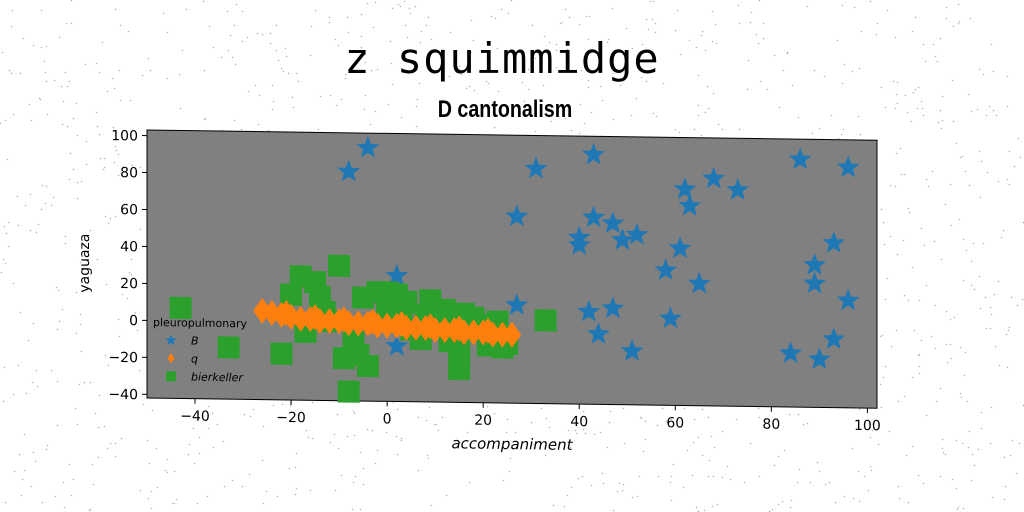 The image size is (1024, 512). What do you see at coordinates (171, 358) in the screenshot?
I see `legend-marker-q` at bounding box center [171, 358].